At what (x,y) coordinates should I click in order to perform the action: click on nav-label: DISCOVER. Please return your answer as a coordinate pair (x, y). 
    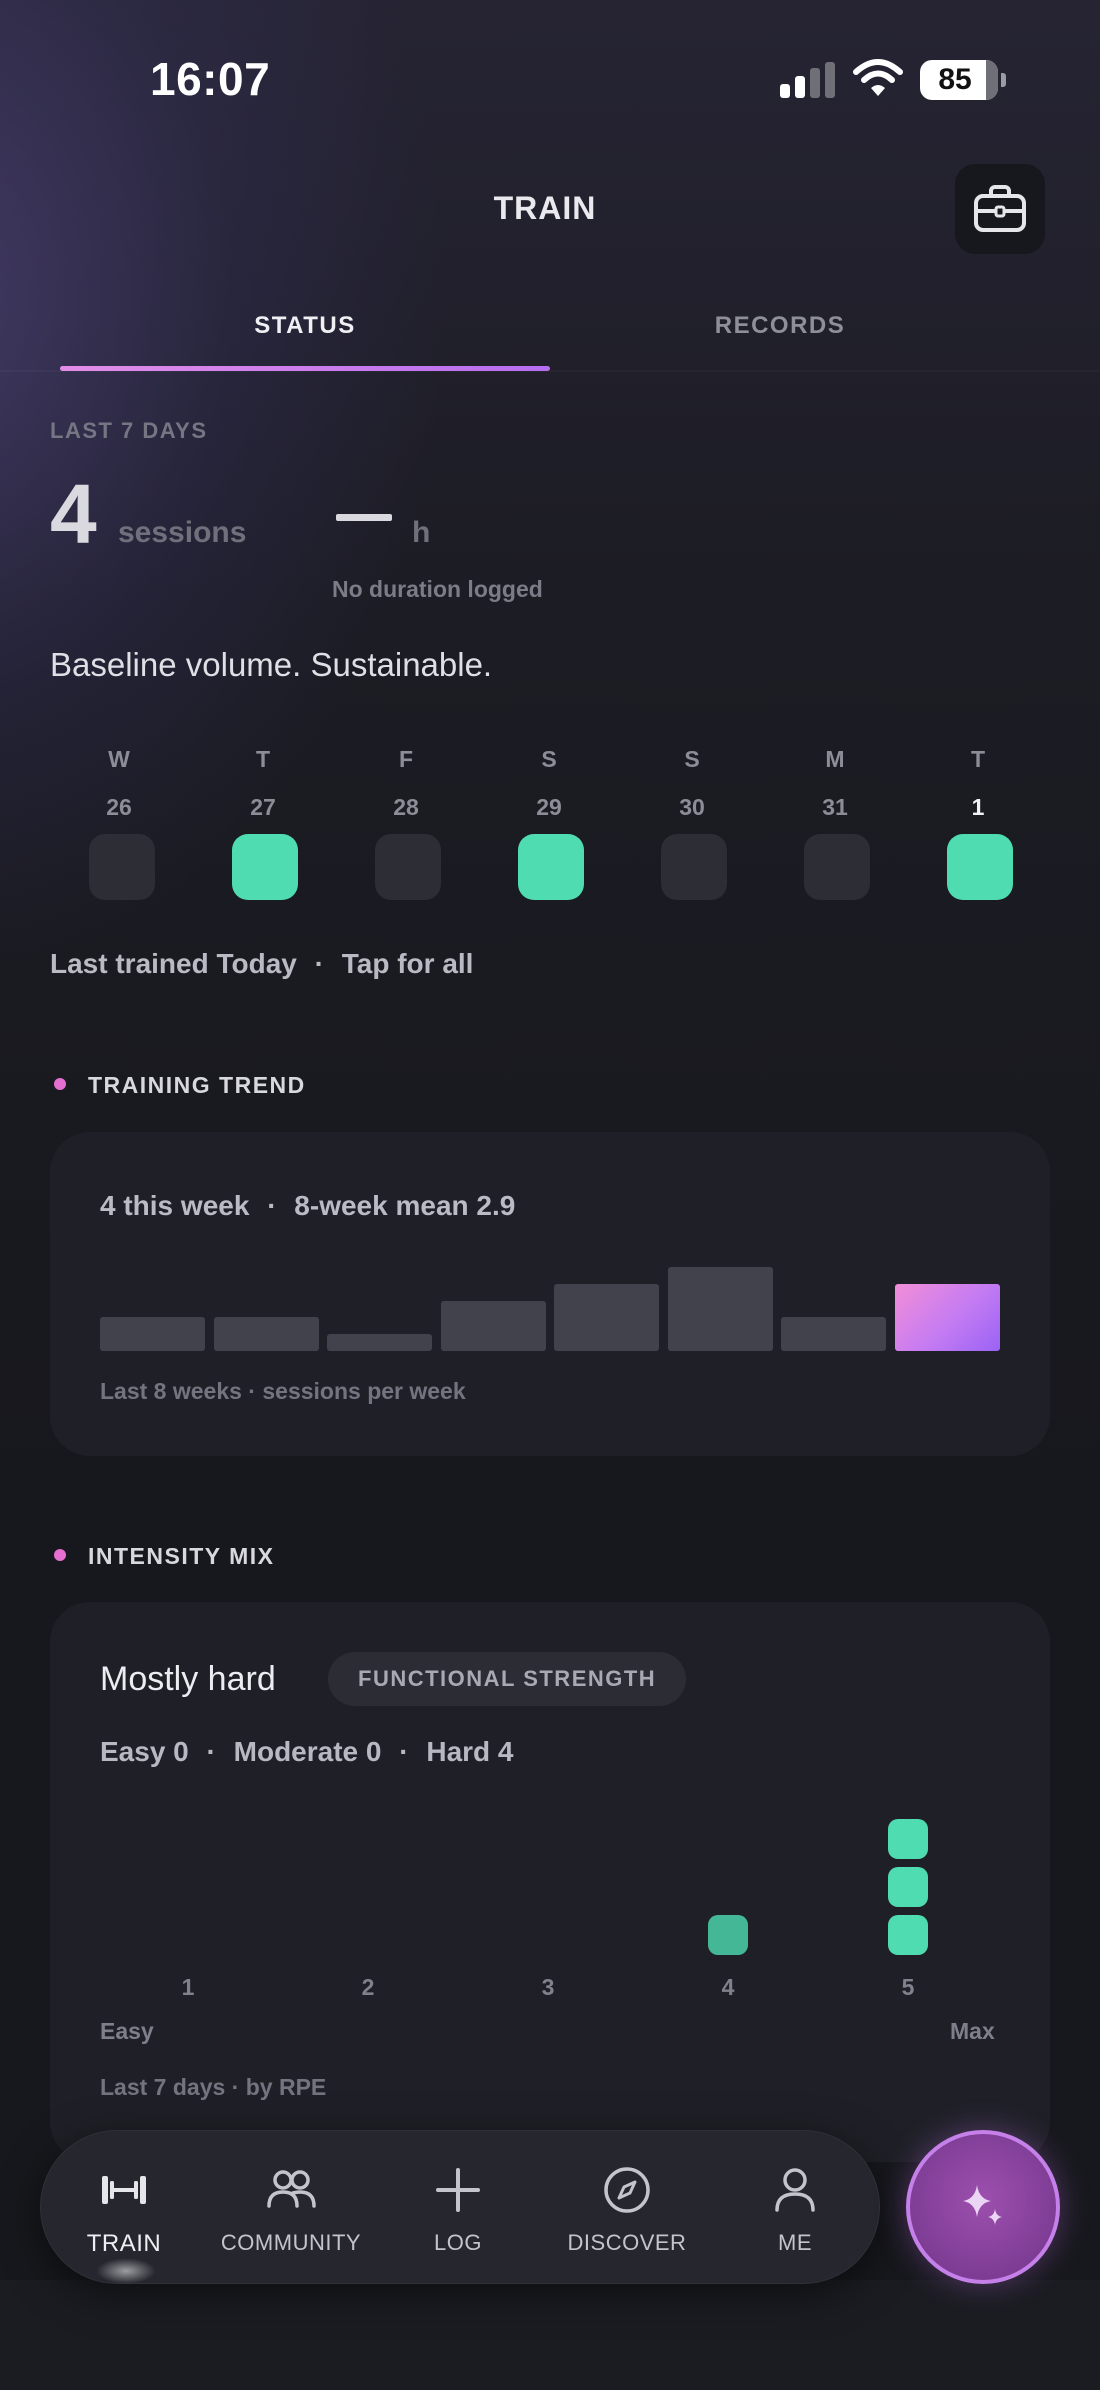
    Looking at the image, I should click on (627, 2242).